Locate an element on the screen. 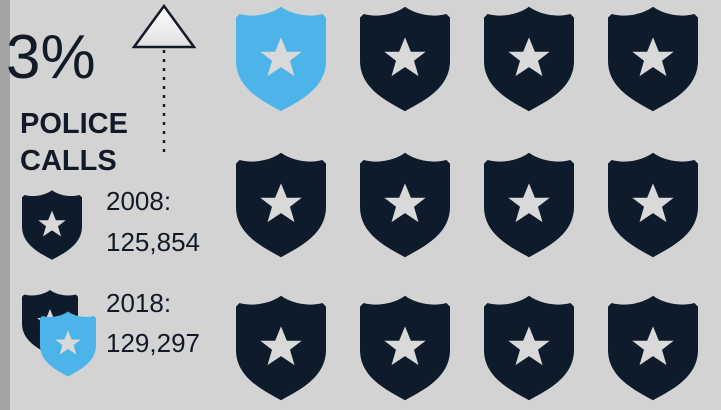 This screenshot has width=721, height=410. year: 2018: is located at coordinates (138, 303).